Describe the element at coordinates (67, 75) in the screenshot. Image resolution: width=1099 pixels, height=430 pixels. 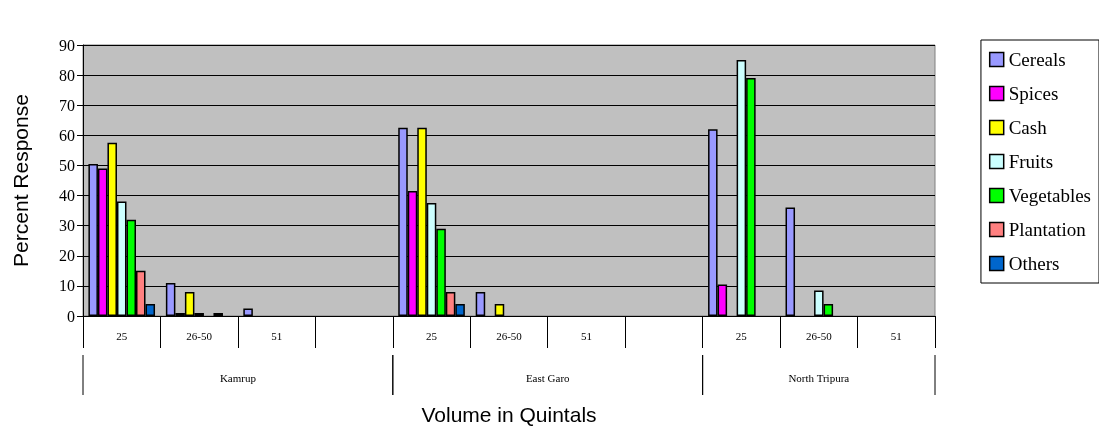
I see `y-tick-label: 80` at that location.